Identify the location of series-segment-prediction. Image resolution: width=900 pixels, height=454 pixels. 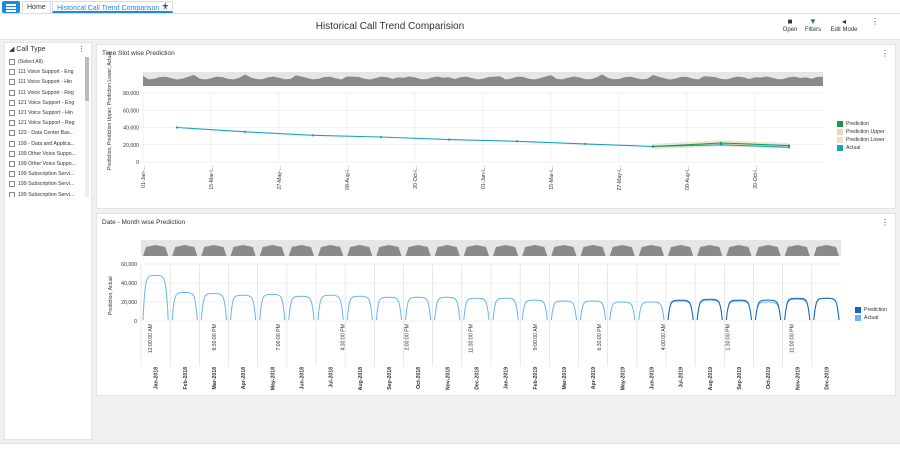
(797, 309).